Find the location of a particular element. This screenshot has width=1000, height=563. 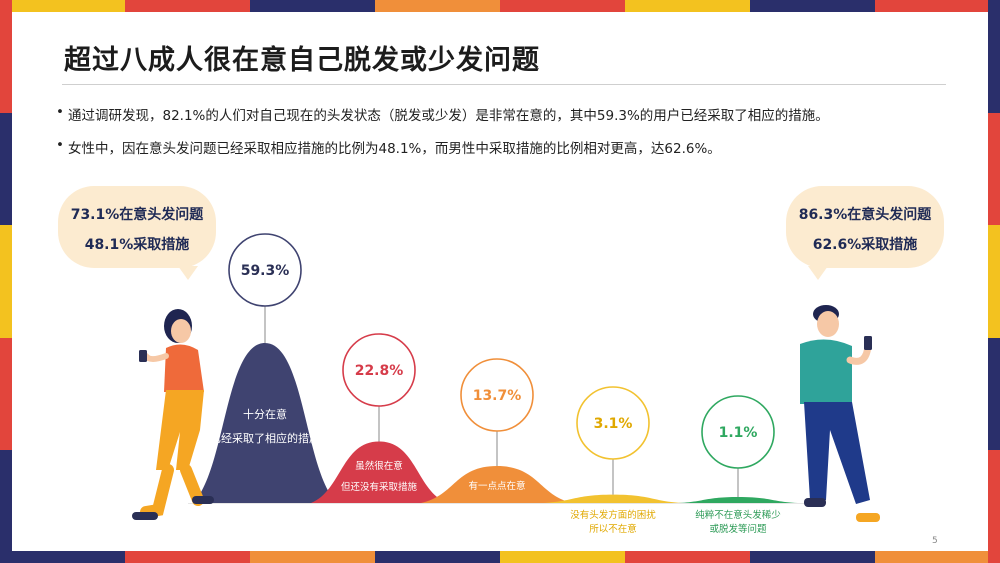

man-face is located at coordinates (828, 324).